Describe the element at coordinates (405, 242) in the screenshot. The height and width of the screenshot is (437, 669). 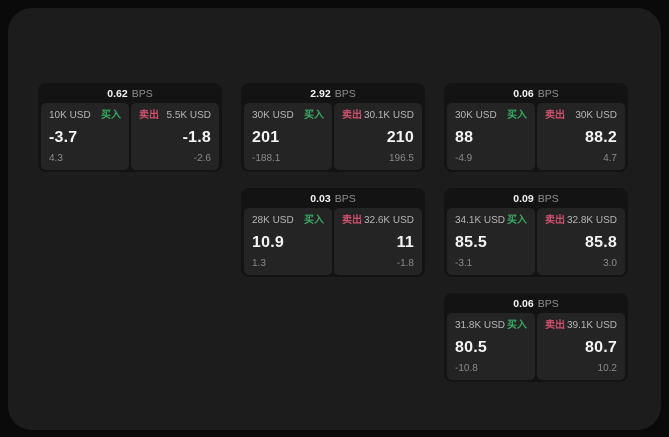
I see `sell-price: 11` at that location.